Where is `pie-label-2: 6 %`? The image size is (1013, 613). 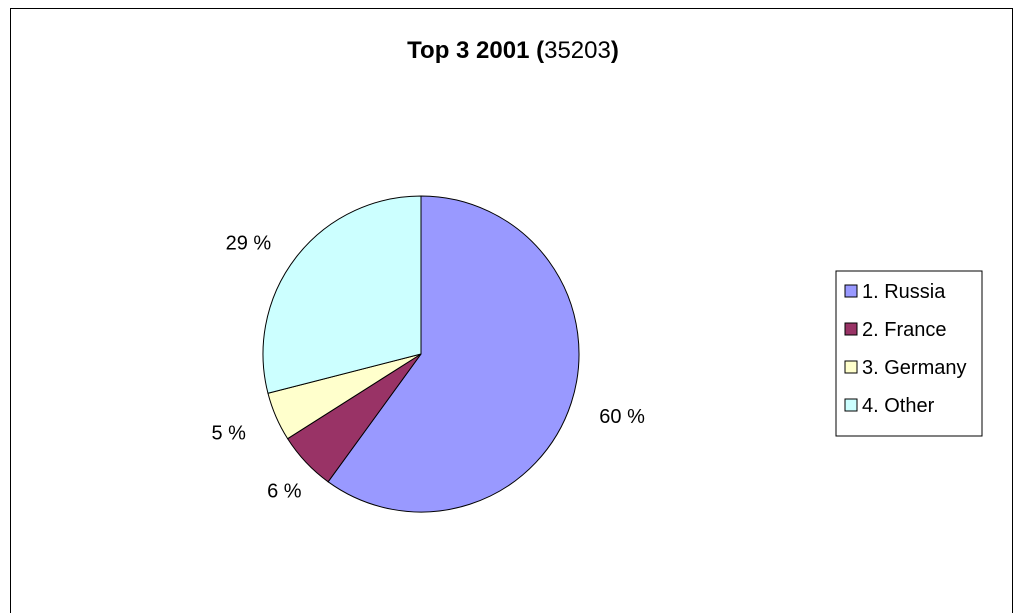
pie-label-2: 6 % is located at coordinates (284, 492).